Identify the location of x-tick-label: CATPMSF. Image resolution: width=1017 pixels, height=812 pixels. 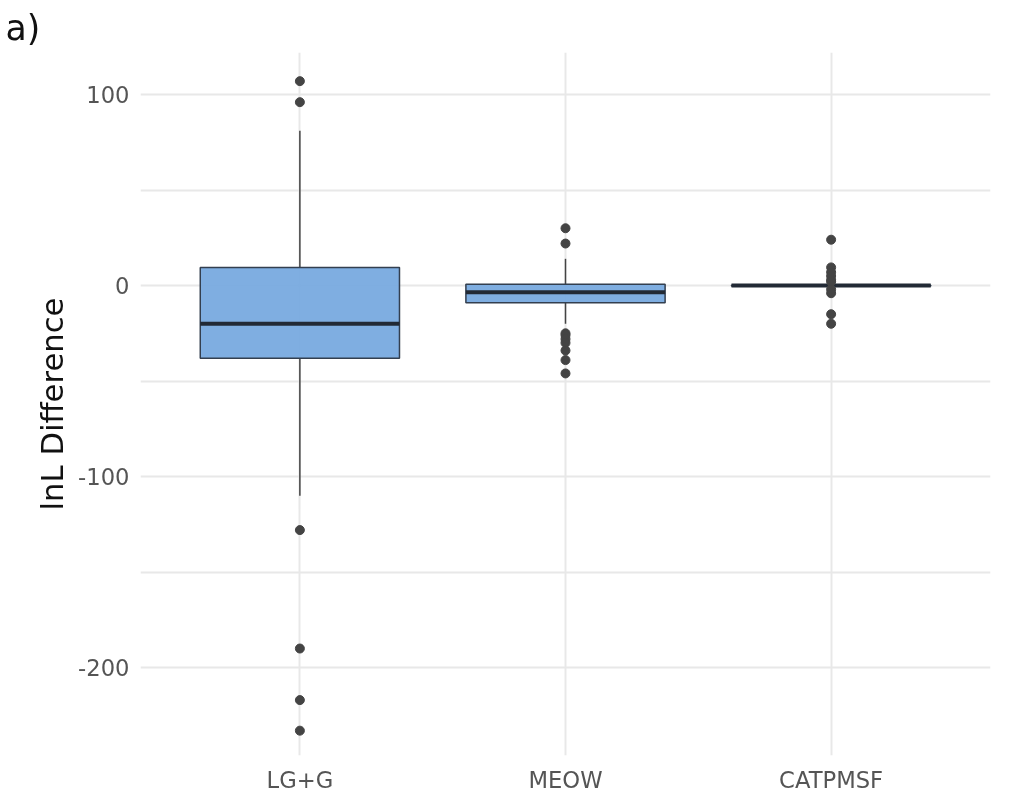
(831, 779).